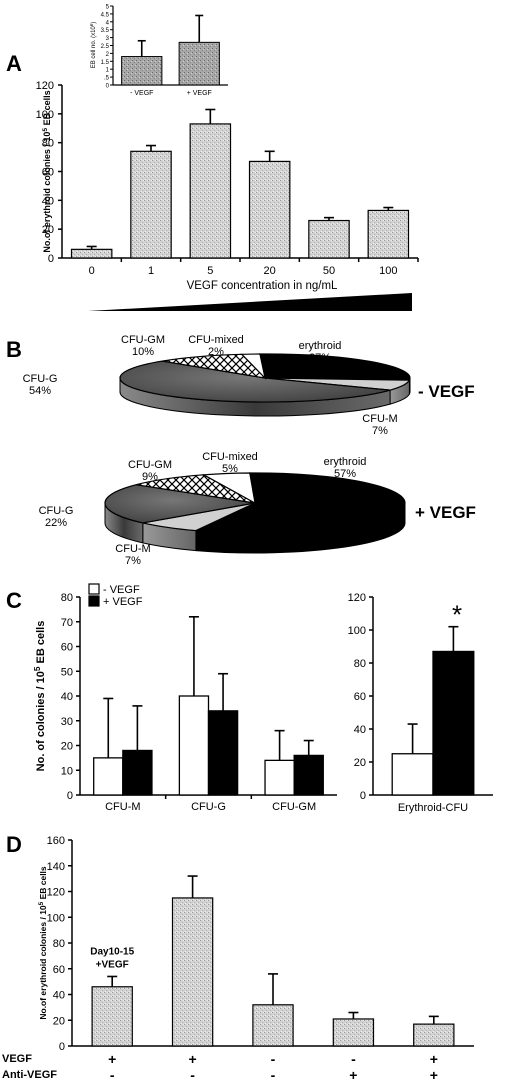  What do you see at coordinates (62, 1047) in the screenshot?
I see `d-y-tick-label: 0` at bounding box center [62, 1047].